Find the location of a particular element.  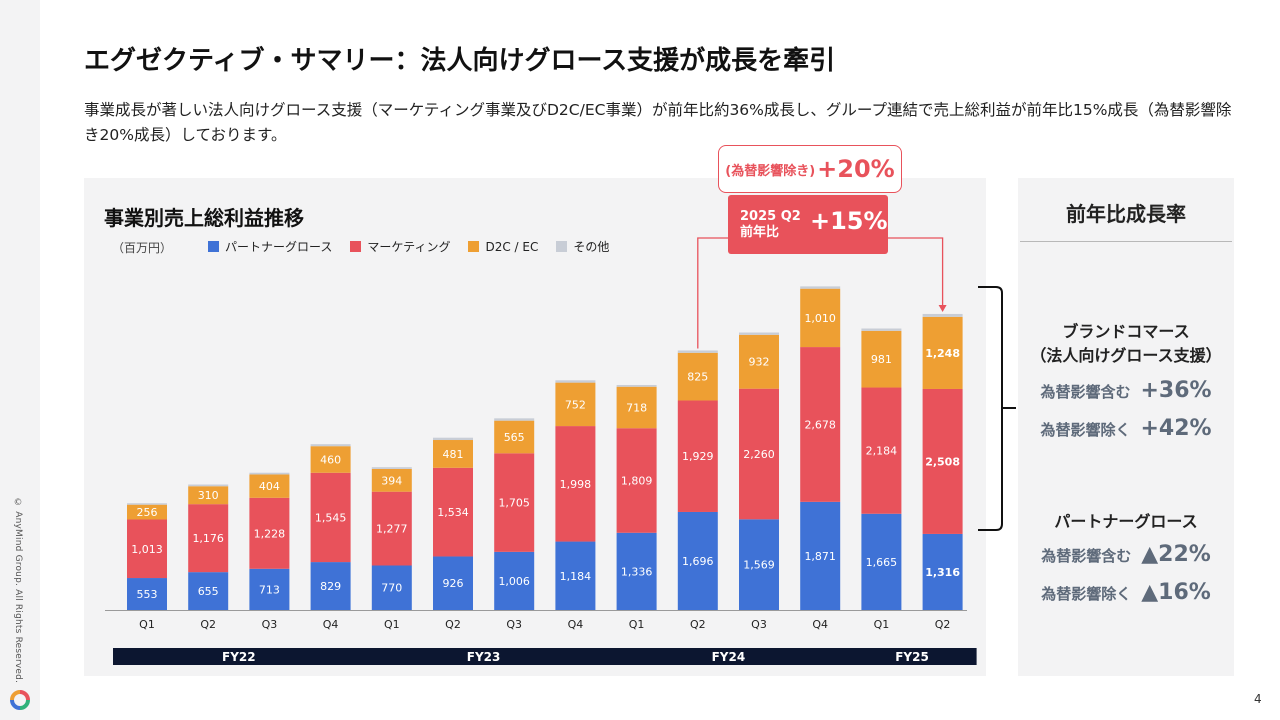

legend-item-partner: パートナーグロース is located at coordinates (270, 246).